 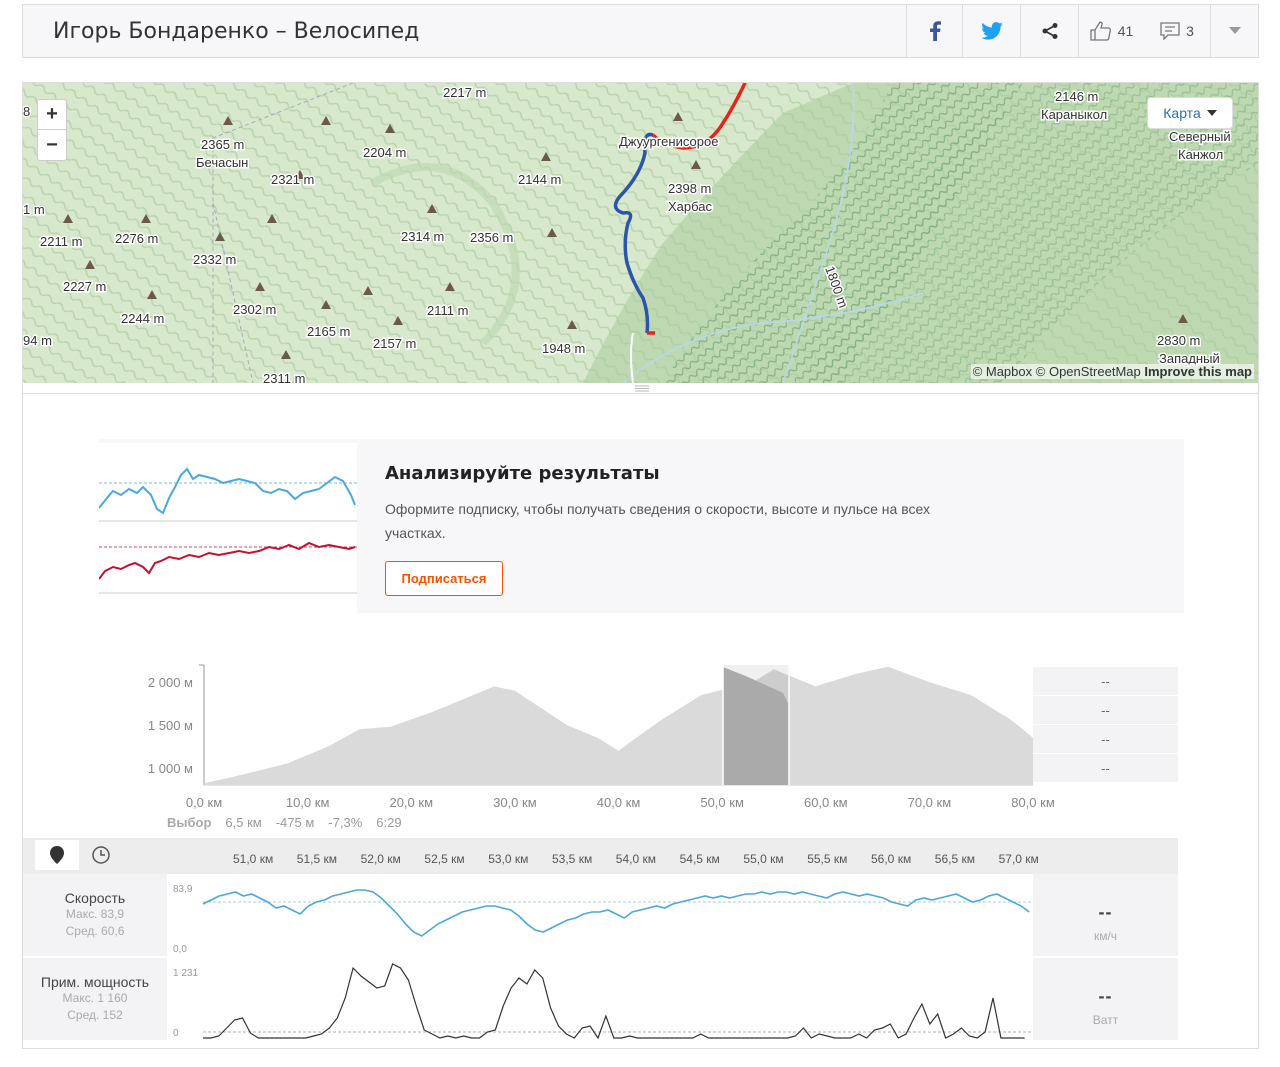 I want to click on more-actions-dropdown, so click(x=1234, y=31).